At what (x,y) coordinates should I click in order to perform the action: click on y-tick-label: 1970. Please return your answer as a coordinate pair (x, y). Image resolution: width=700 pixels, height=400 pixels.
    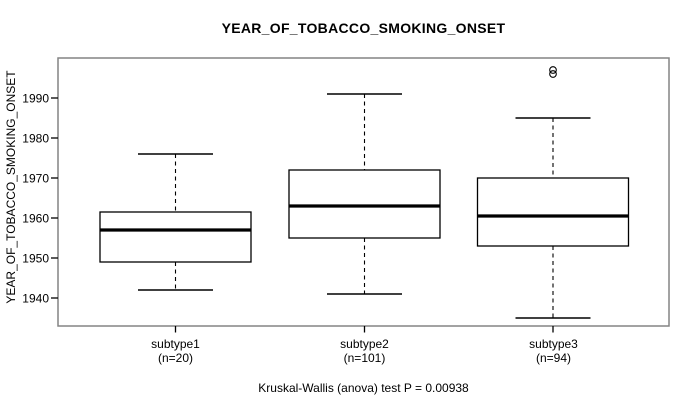
    Looking at the image, I should click on (35, 178).